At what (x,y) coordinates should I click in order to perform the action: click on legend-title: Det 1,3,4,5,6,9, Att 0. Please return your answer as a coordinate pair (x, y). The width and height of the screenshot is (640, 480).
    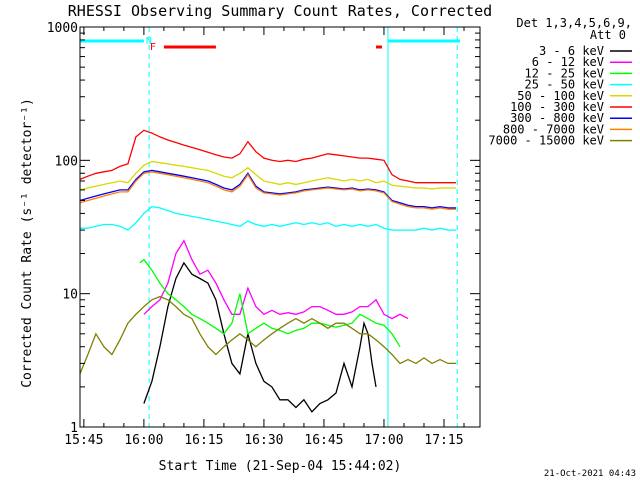
    Looking at the image, I should click on (574, 29).